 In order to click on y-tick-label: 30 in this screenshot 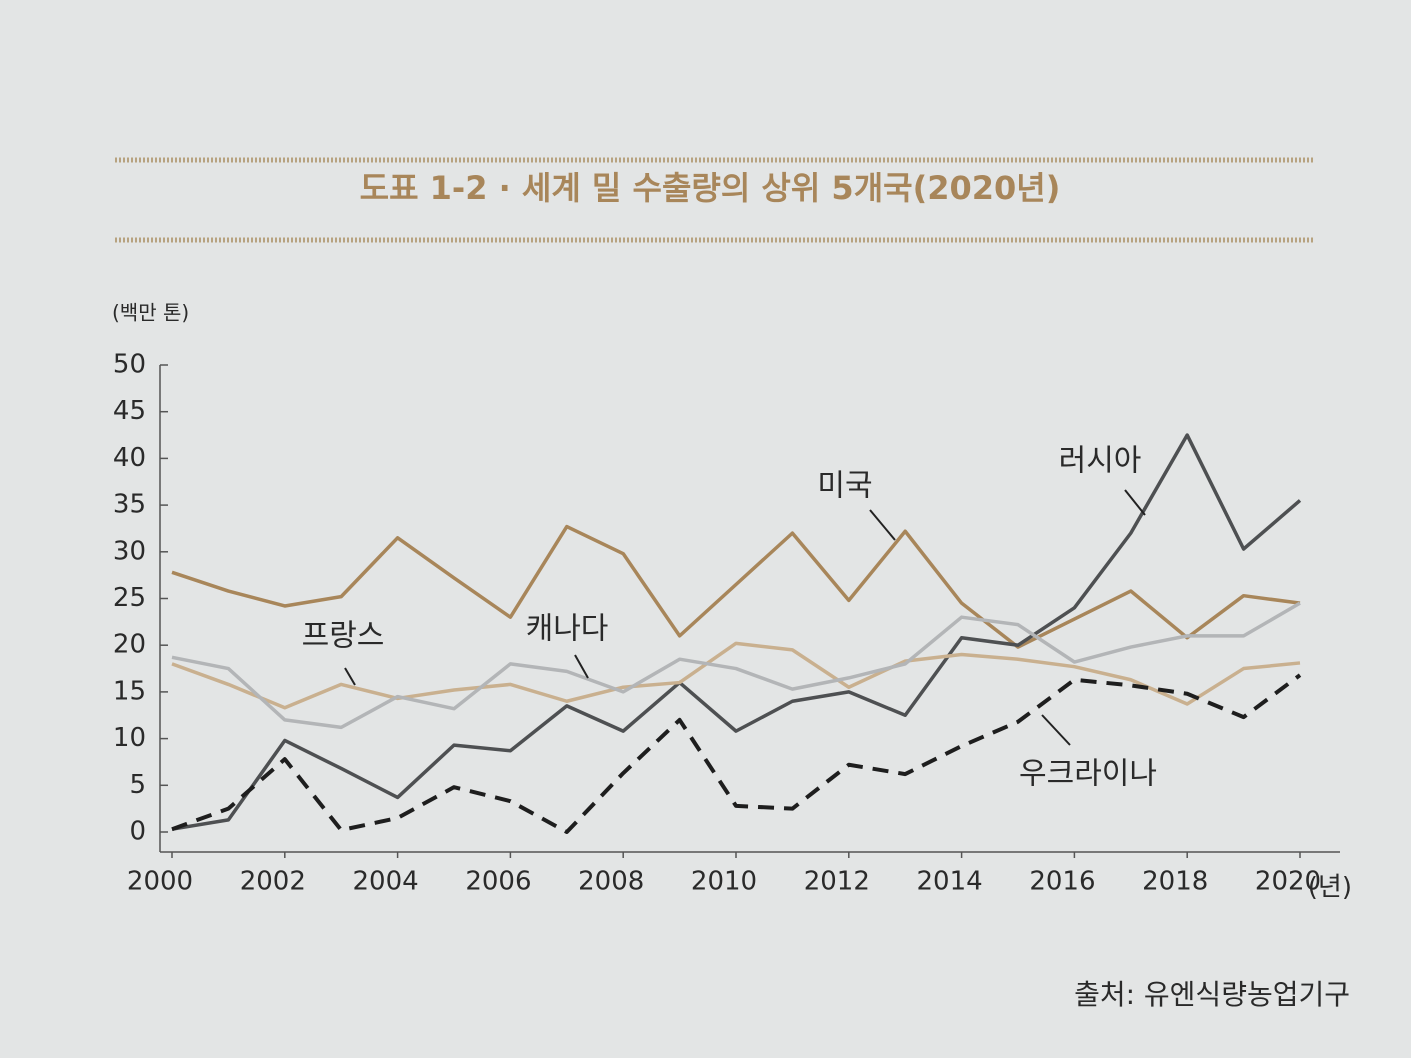, I will do `click(129, 551)`.